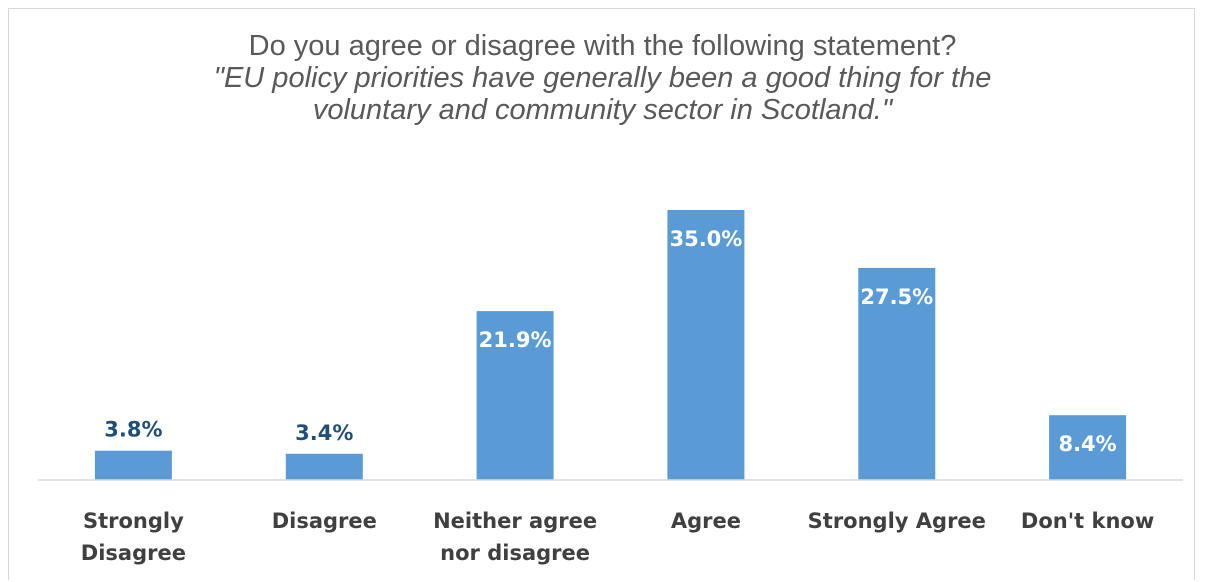 The image size is (1205, 582). I want to click on category-label-2-0: Neither agree, so click(515, 521).